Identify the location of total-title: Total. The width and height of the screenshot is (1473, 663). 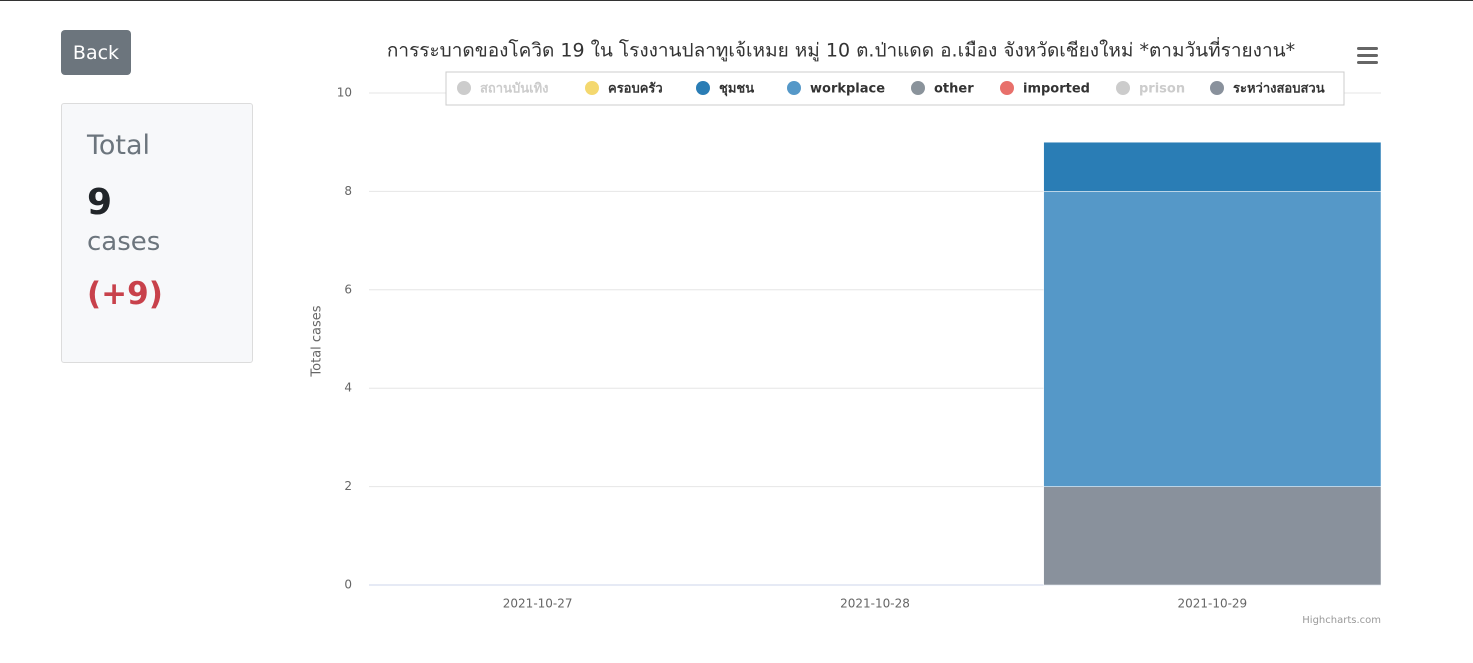
(119, 145).